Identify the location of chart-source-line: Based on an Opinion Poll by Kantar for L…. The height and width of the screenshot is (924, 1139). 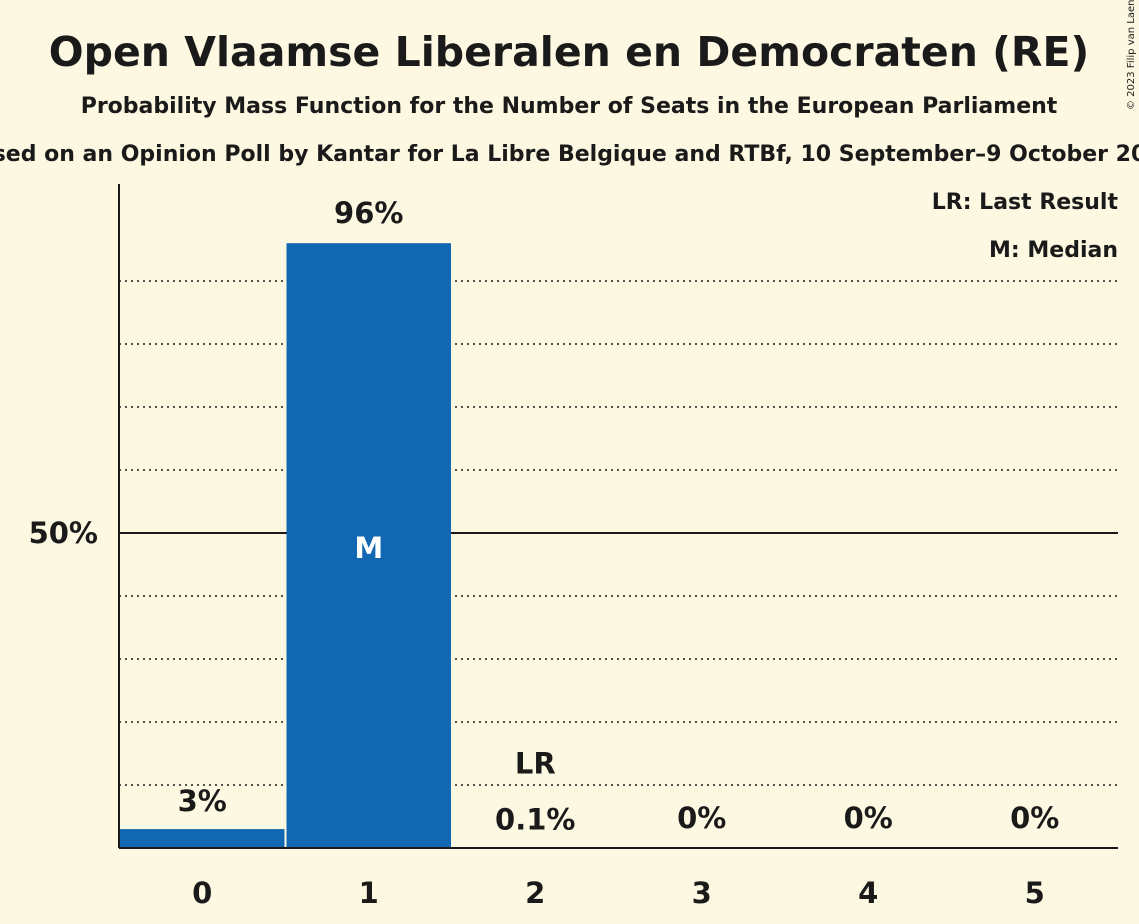
(569, 154).